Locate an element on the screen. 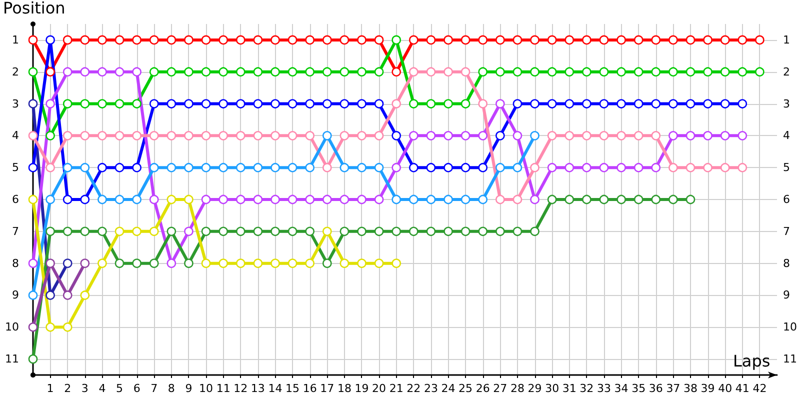  y2-tick-label: 11 is located at coordinates (790, 359).